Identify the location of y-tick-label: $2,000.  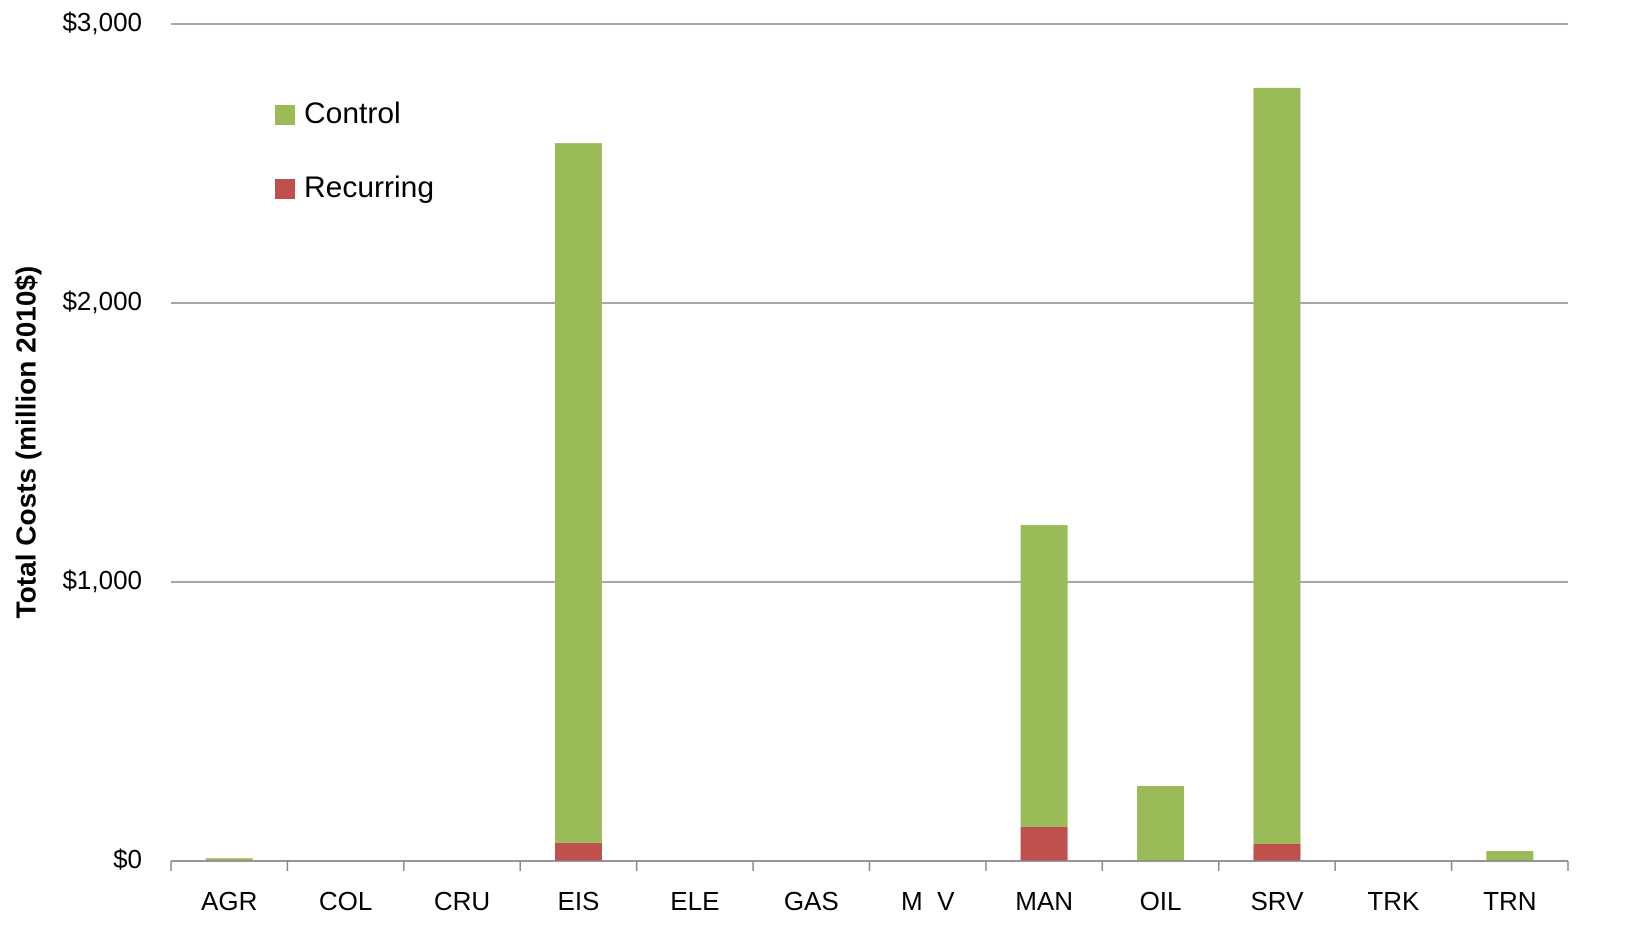
(102, 301).